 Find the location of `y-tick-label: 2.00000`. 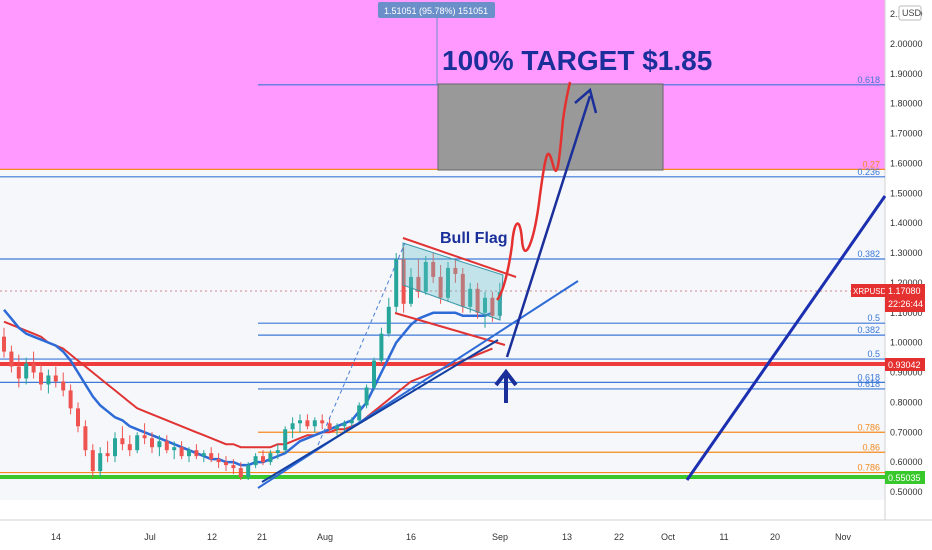

y-tick-label: 2.00000 is located at coordinates (906, 44).